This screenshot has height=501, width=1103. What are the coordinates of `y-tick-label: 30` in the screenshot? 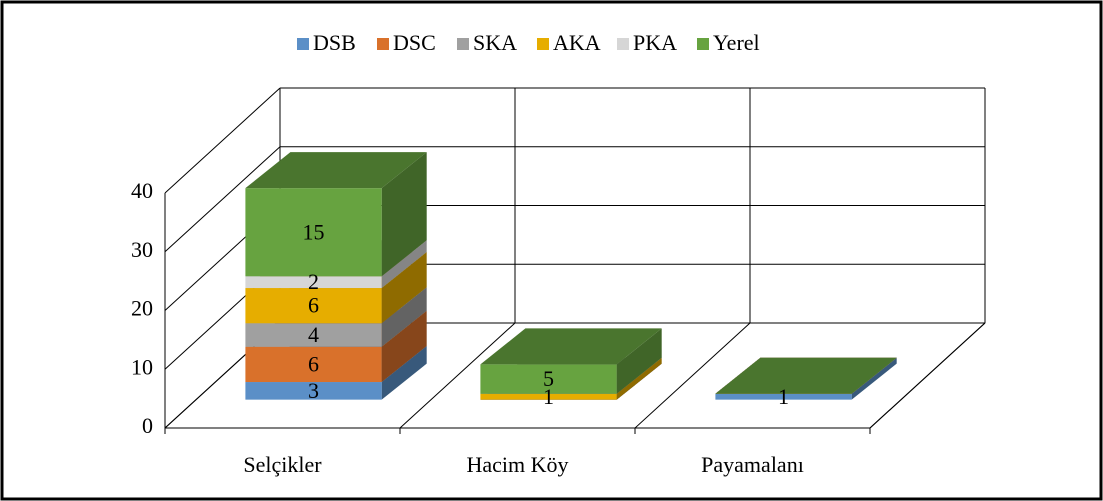 It's located at (142, 249).